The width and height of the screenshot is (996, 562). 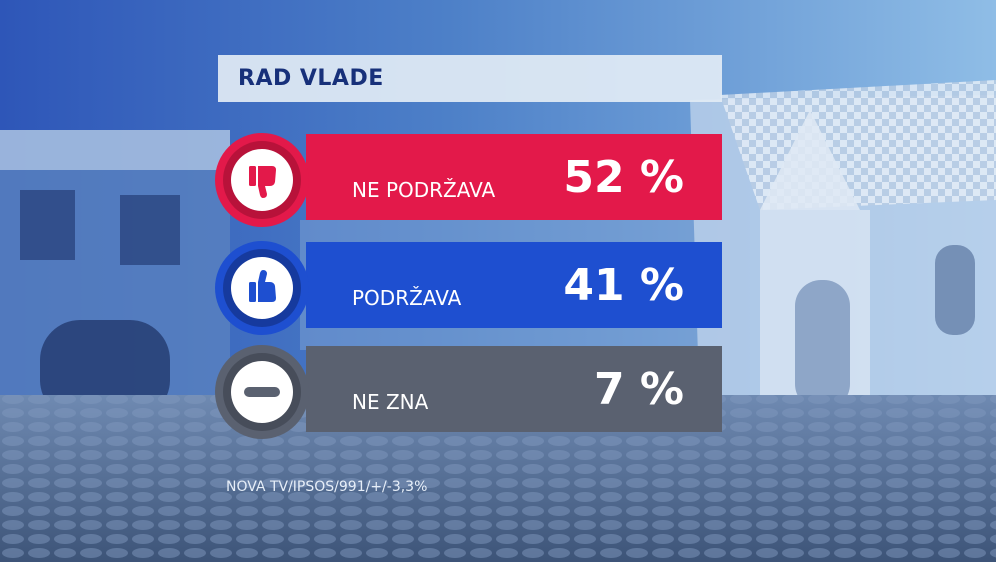 What do you see at coordinates (327, 487) in the screenshot?
I see `source-note: NOVA TV/IPSOS/991/+/-3,3%` at bounding box center [327, 487].